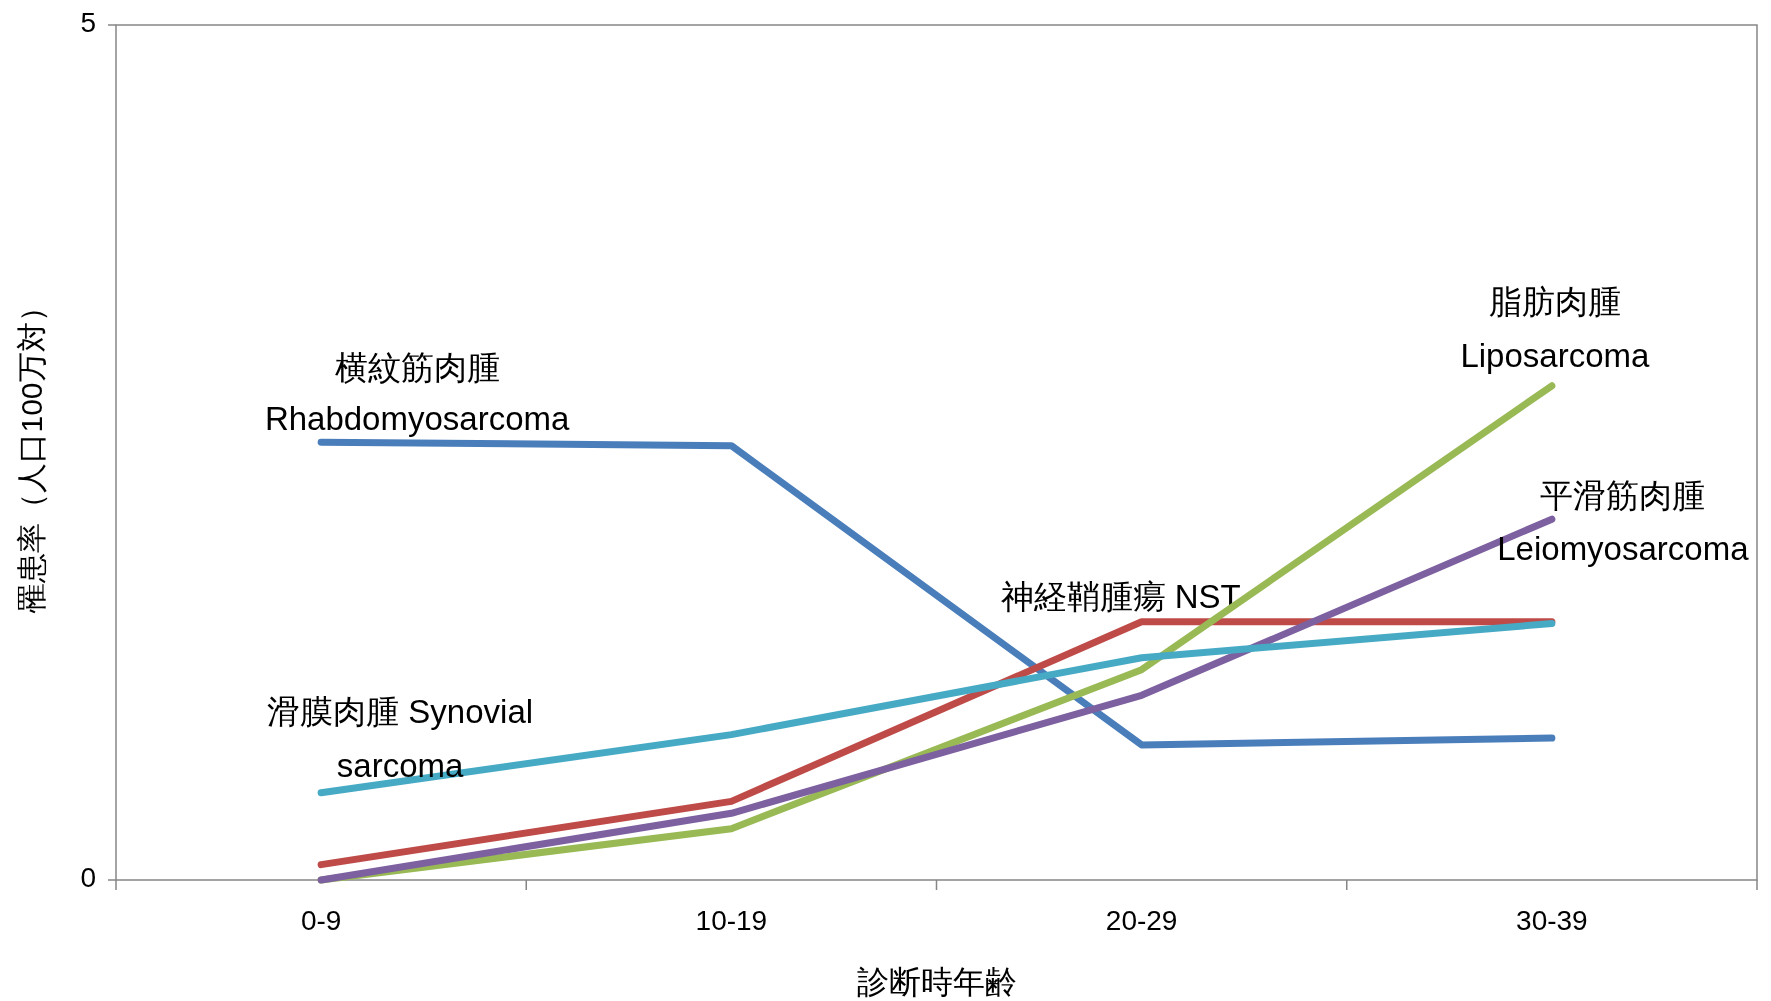 This screenshot has height=1001, width=1771. What do you see at coordinates (417, 392) in the screenshot?
I see `series-label: 横紋筋肉腫 Rhabdomyosarcoma` at bounding box center [417, 392].